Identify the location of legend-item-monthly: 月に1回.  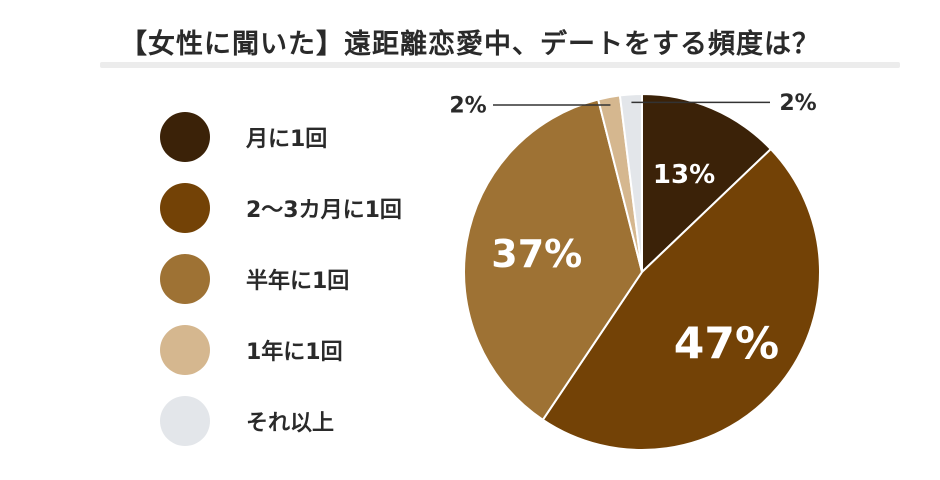
(281, 137).